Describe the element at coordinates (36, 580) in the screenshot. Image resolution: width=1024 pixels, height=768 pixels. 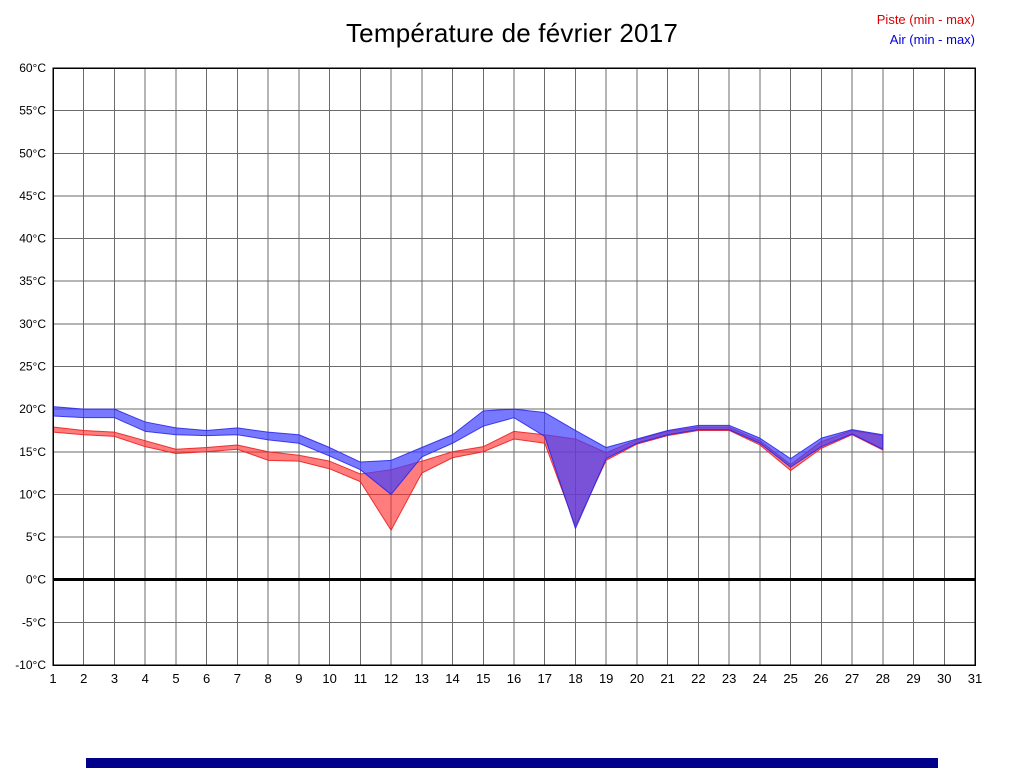
I see `y-axis-label: 0°C` at that location.